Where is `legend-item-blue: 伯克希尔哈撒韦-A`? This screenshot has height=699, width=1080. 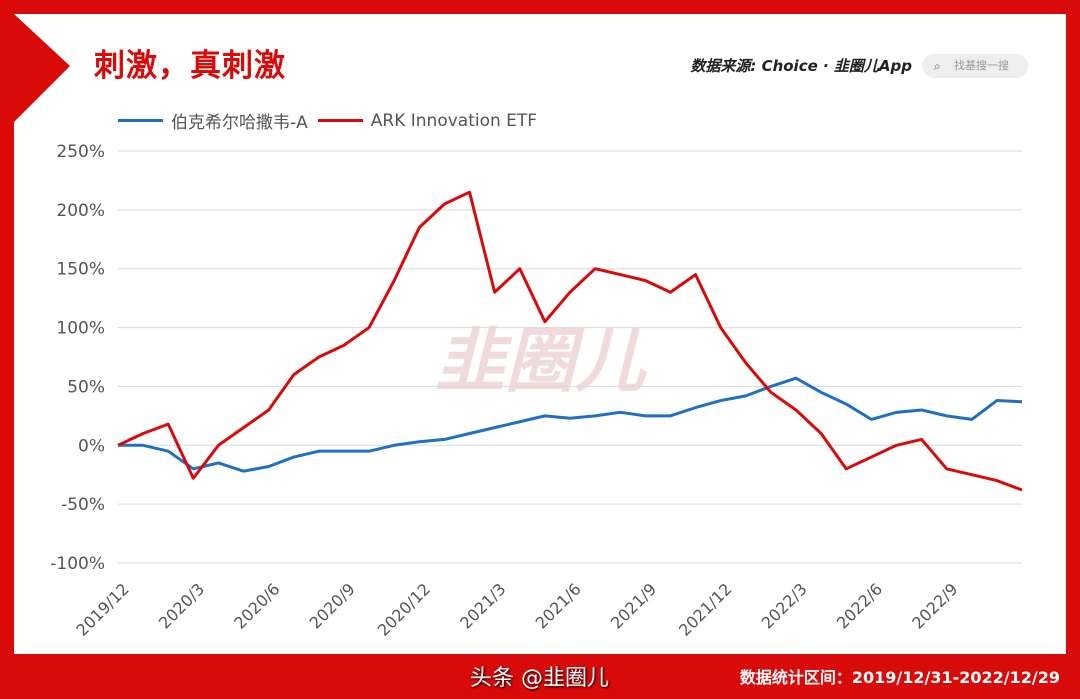
legend-item-blue: 伯克希尔哈撒韦-A is located at coordinates (213, 120).